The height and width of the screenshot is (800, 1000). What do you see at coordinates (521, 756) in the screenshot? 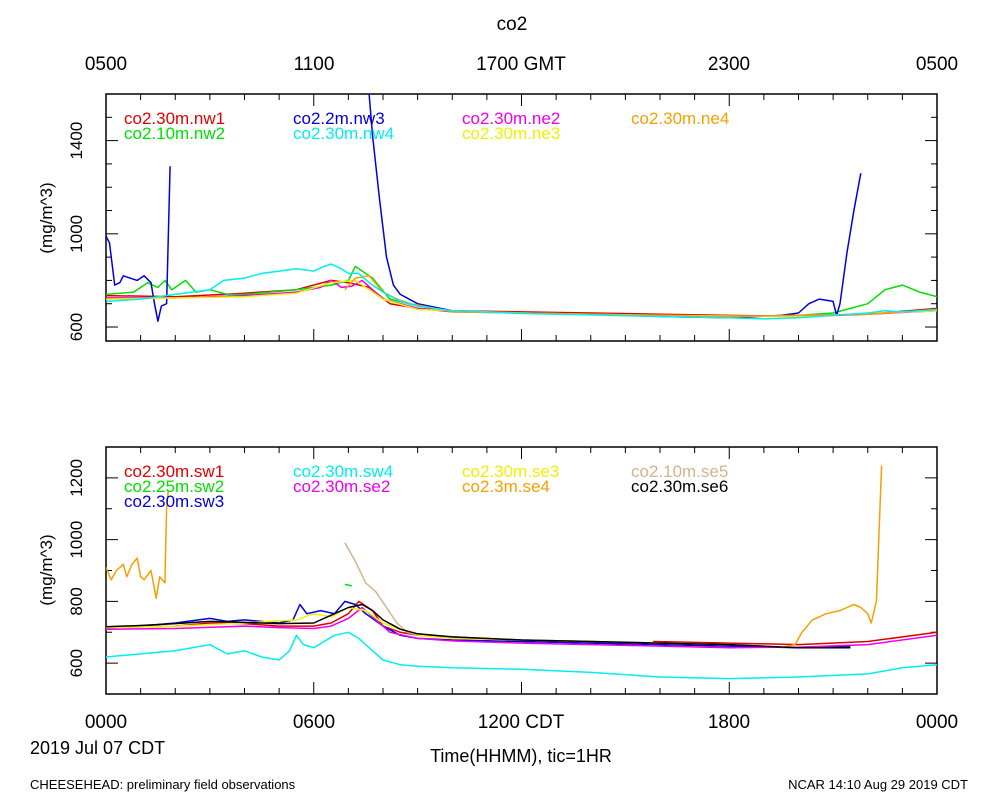
I see `x-axis-label: Time(HHMM), tic=1HR` at bounding box center [521, 756].